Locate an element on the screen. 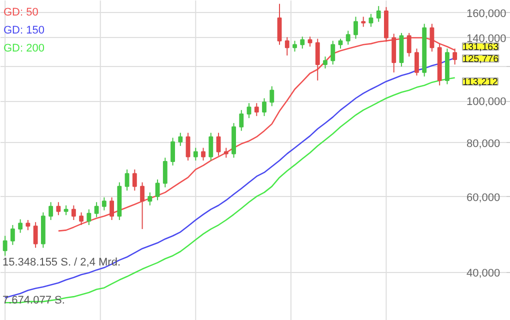 The height and width of the screenshot is (320, 510). y-tick-label: 60,000 is located at coordinates (483, 198).